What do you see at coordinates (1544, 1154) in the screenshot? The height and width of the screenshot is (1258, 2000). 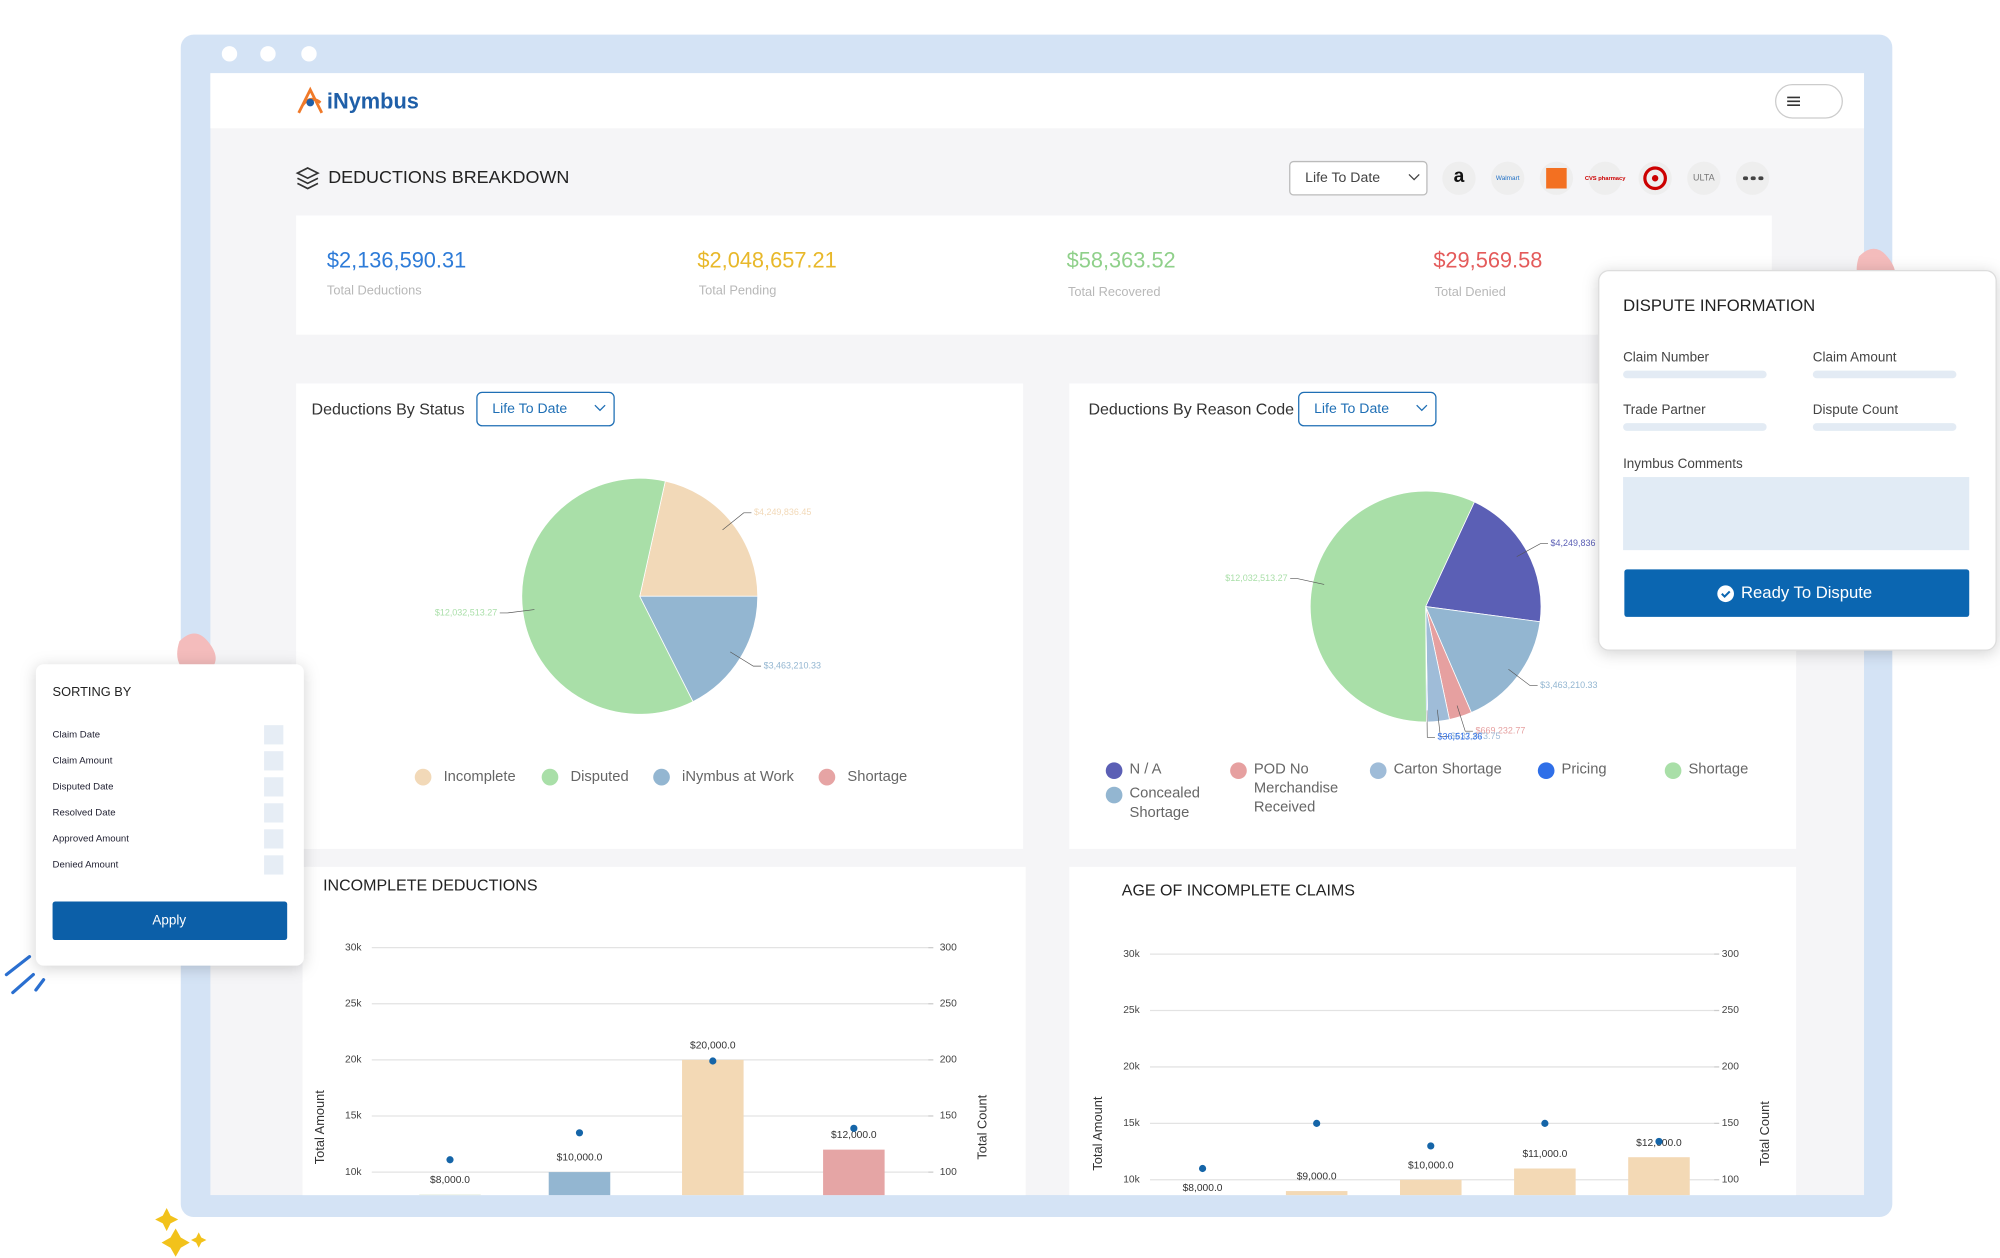 I see `value-label: $11,000.0` at bounding box center [1544, 1154].